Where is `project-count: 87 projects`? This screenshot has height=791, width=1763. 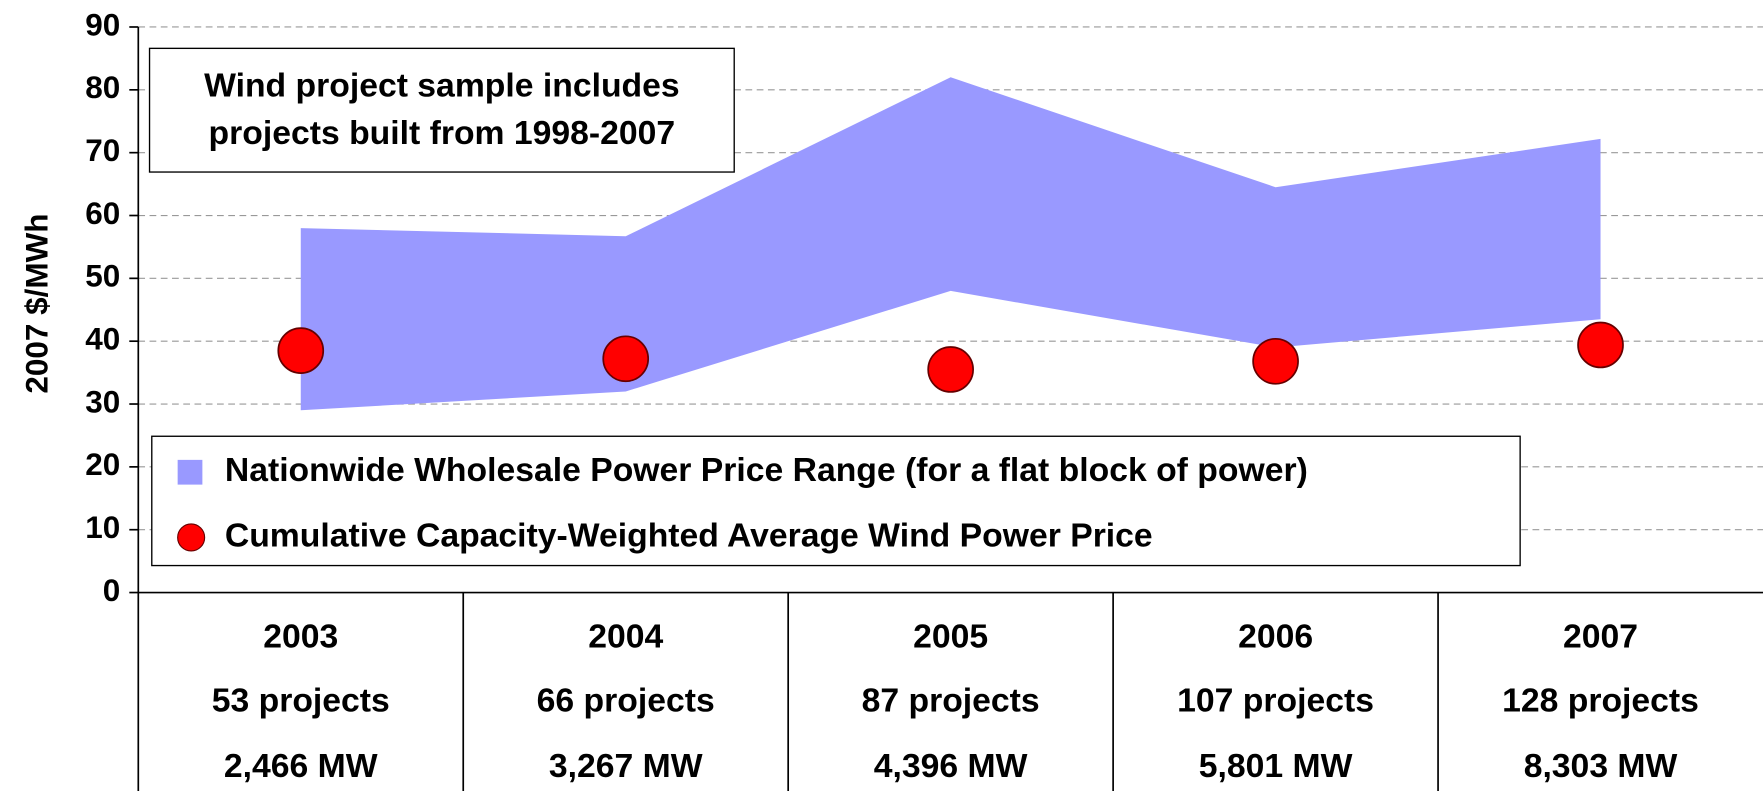 project-count: 87 projects is located at coordinates (951, 701).